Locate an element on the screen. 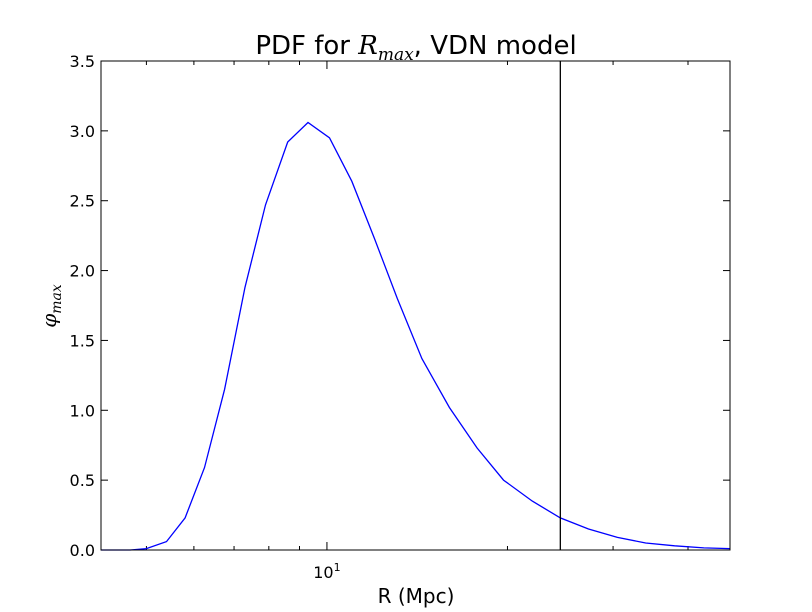 Image resolution: width=812 pixels, height=612 pixels. y-tick-label: 3.0 is located at coordinates (82, 131).